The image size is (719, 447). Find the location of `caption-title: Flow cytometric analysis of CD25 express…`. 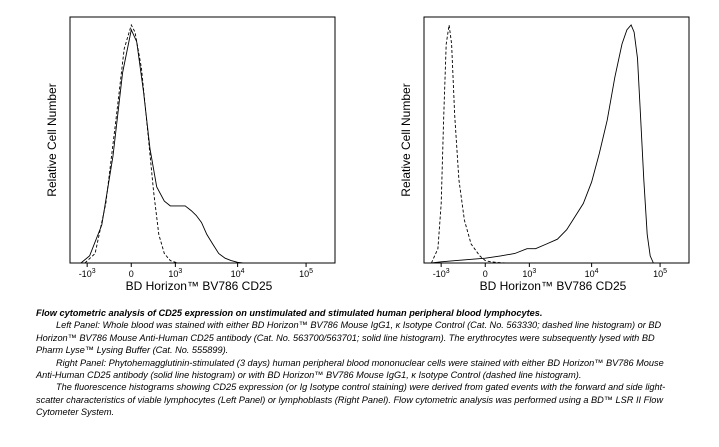

caption-title: Flow cytometric analysis of CD25 express… is located at coordinates (289, 313).